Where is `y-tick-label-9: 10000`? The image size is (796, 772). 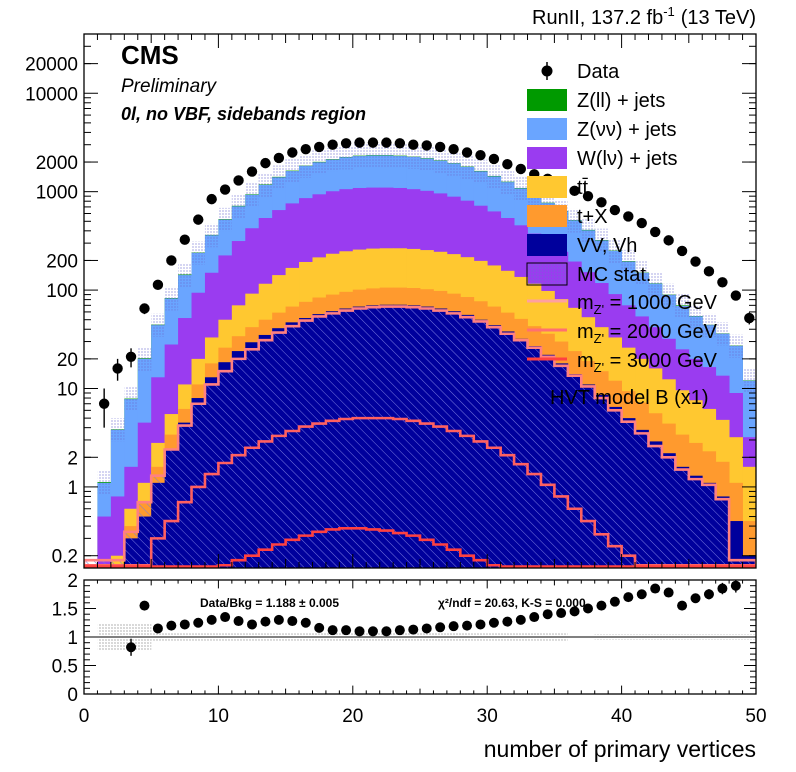 y-tick-label-9: 10000 is located at coordinates (51, 94).